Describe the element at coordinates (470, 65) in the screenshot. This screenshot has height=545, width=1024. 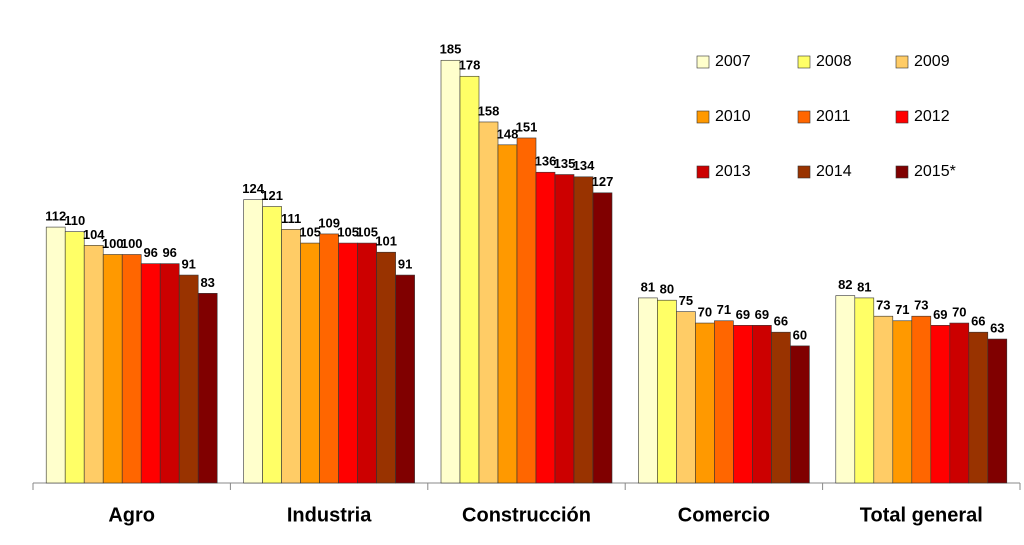
I see `value-label: 178` at that location.